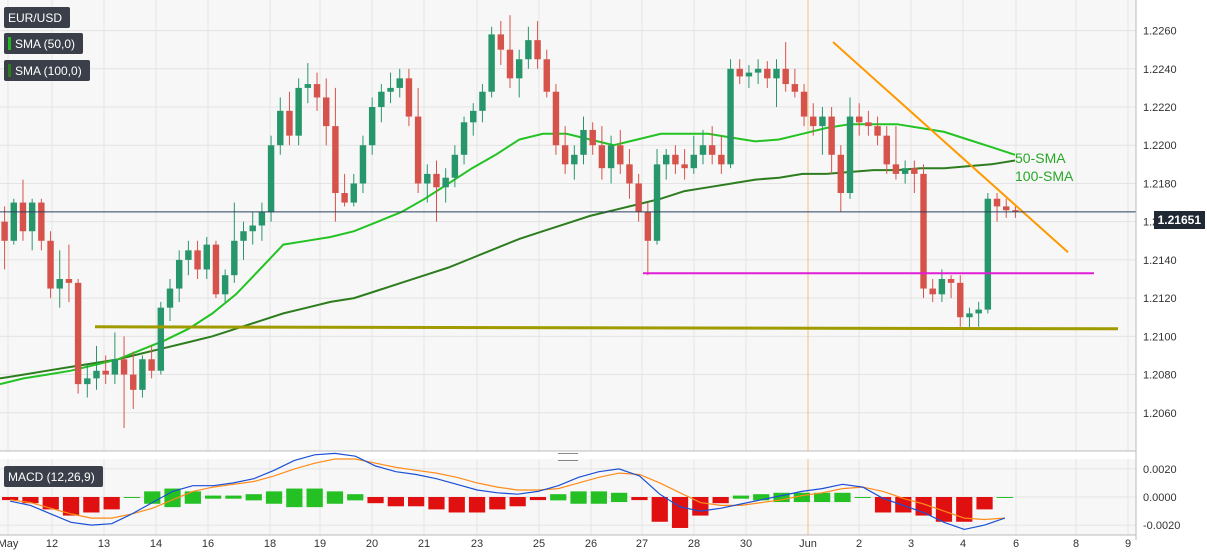 The height and width of the screenshot is (555, 1207). Describe the element at coordinates (372, 544) in the screenshot. I see `x-tick-label: 20` at that location.